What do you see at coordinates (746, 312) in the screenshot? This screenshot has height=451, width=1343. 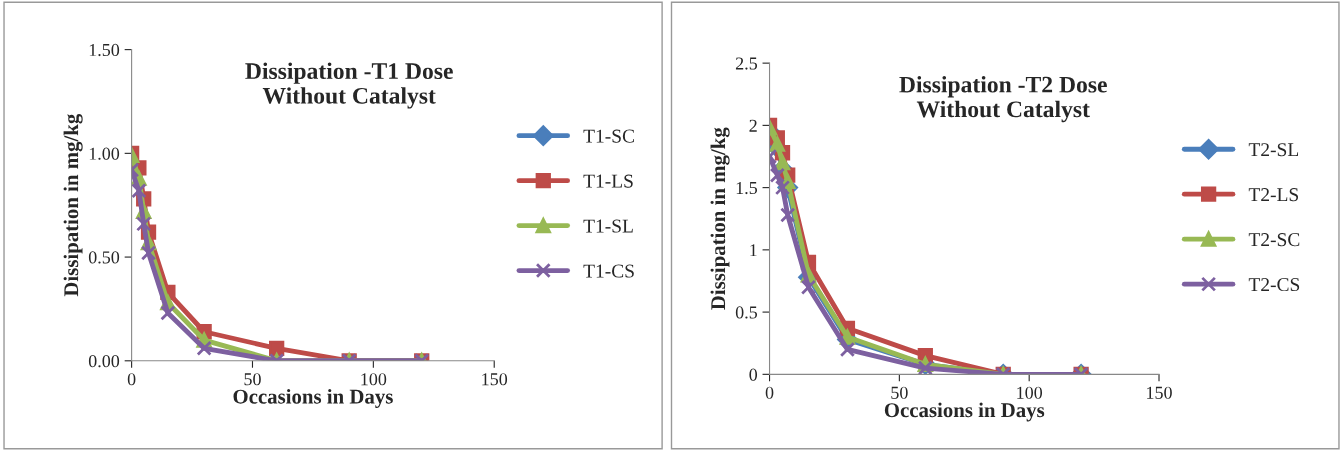 I see `y-tick-label: 0.5` at bounding box center [746, 312].